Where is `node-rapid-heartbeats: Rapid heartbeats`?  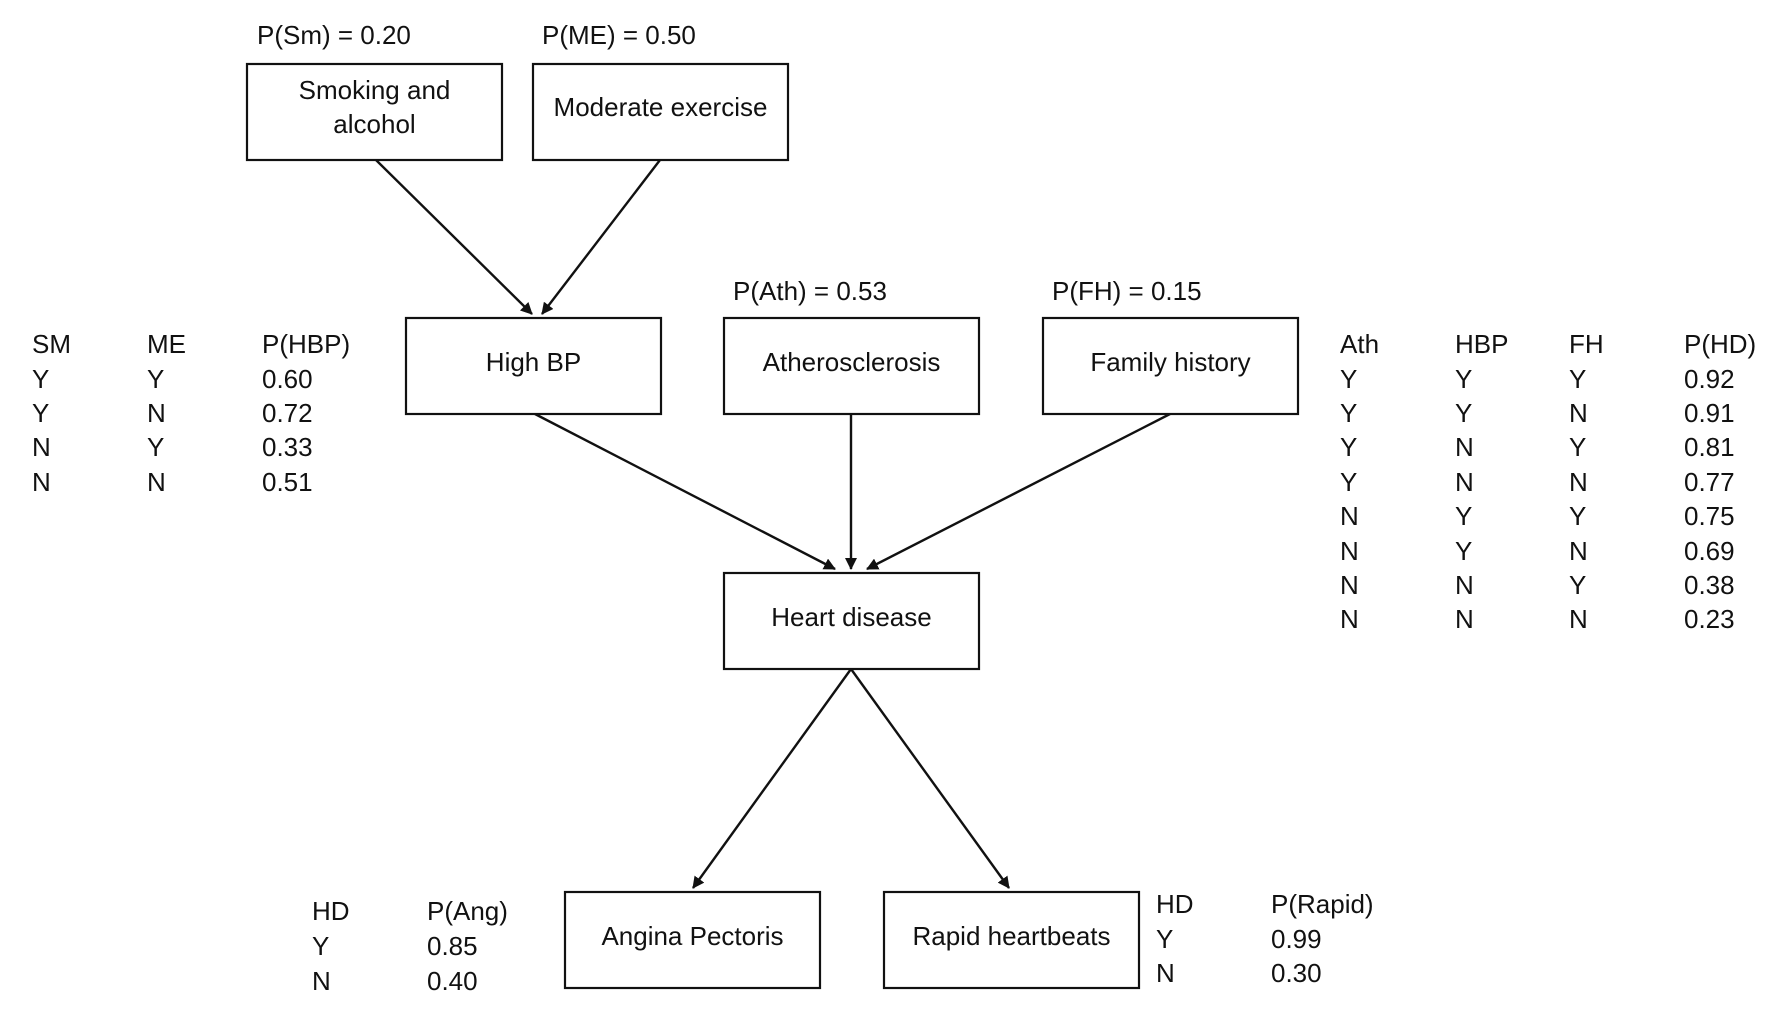 node-rapid-heartbeats: Rapid heartbeats is located at coordinates (1011, 940).